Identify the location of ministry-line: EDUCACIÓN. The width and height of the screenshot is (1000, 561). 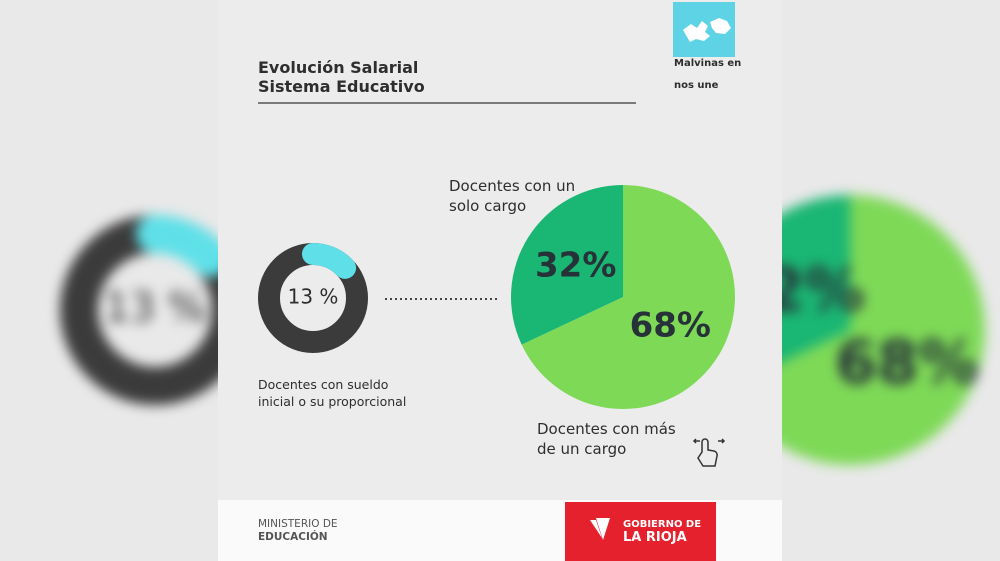
(293, 537).